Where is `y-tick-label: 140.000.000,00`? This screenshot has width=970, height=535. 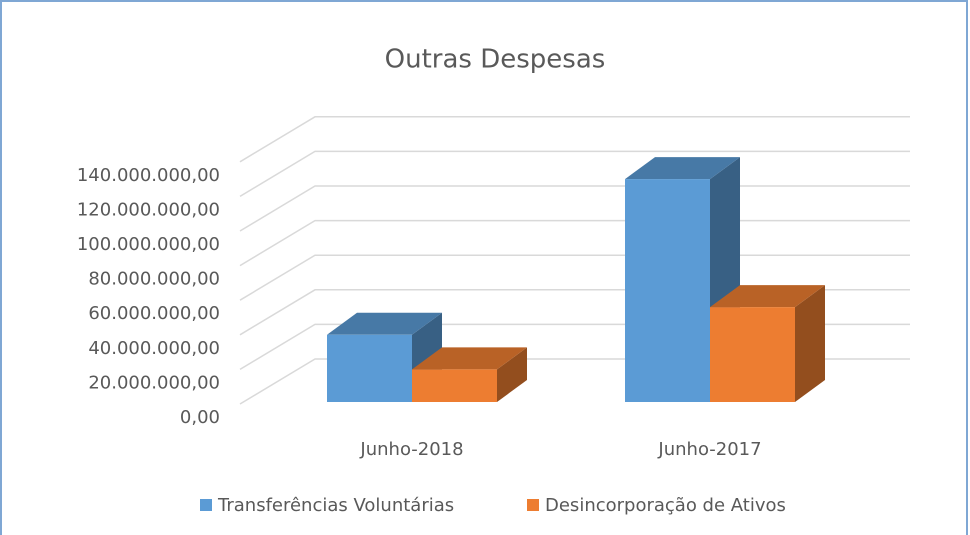 y-tick-label: 140.000.000,00 is located at coordinates (148, 175).